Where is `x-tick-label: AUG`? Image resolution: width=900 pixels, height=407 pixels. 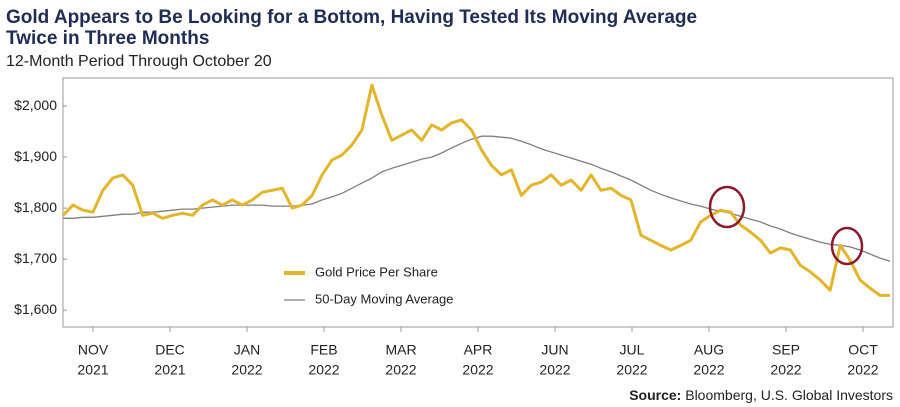
x-tick-label: AUG is located at coordinates (709, 350).